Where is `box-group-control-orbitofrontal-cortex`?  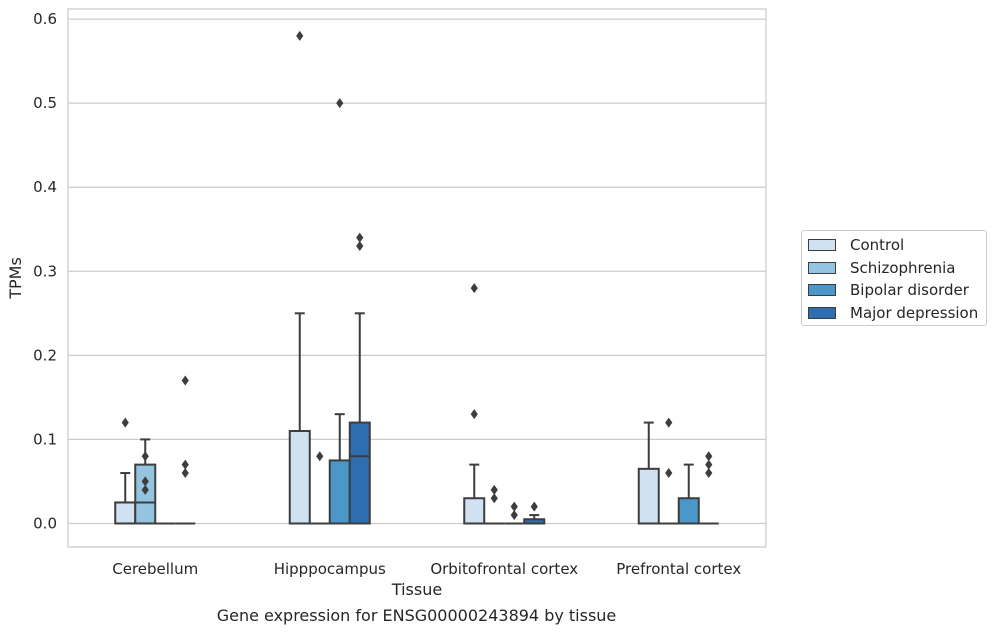 box-group-control-orbitofrontal-cortex is located at coordinates (474, 404).